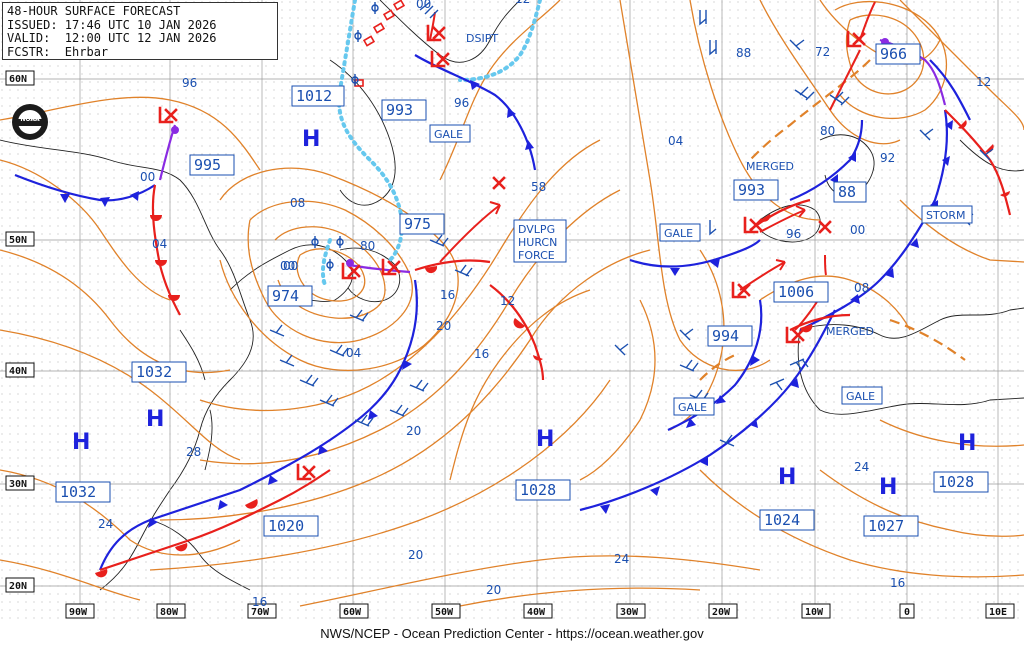  What do you see at coordinates (58, 51) in the screenshot?
I see `header-forecaster: FCSTR: Ehrbar` at bounding box center [58, 51].